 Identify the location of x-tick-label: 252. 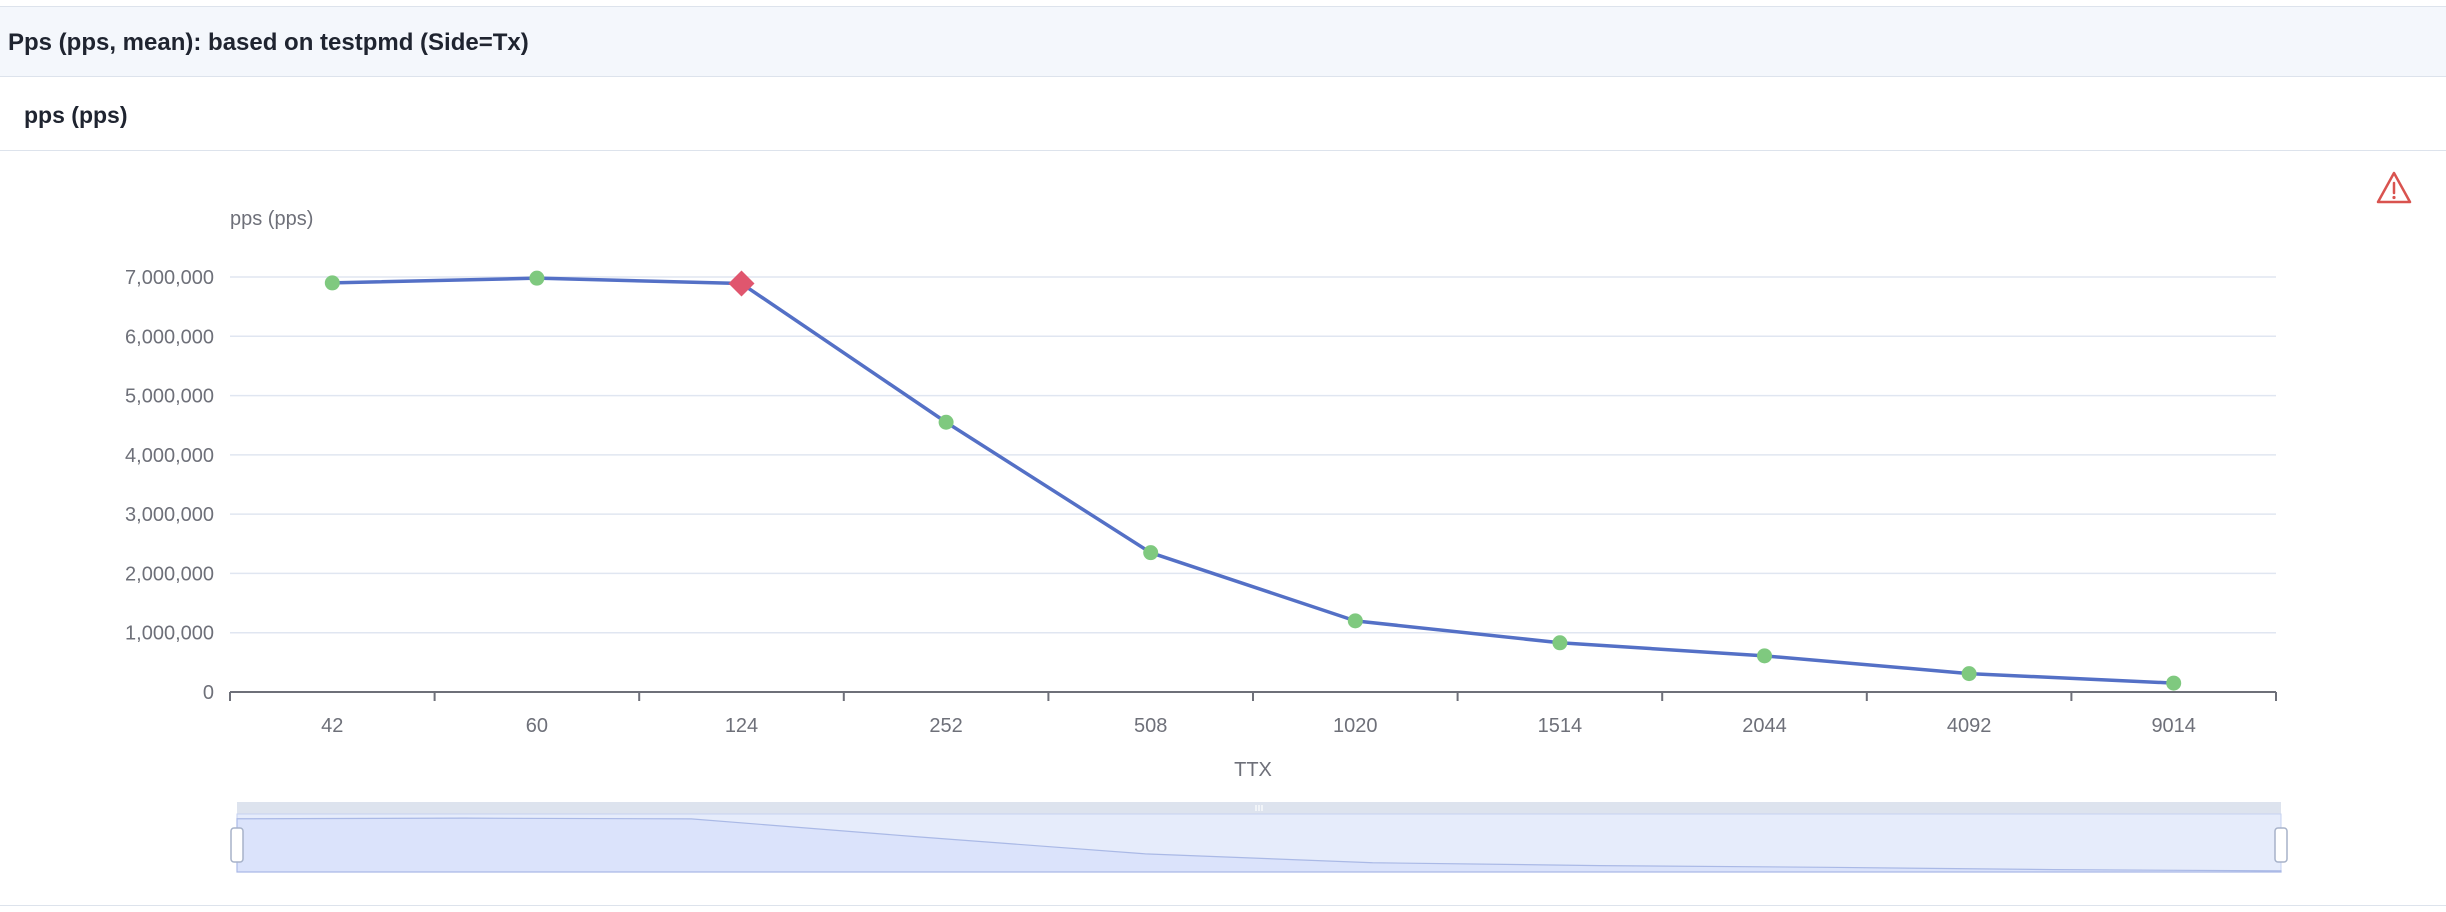
(945, 726).